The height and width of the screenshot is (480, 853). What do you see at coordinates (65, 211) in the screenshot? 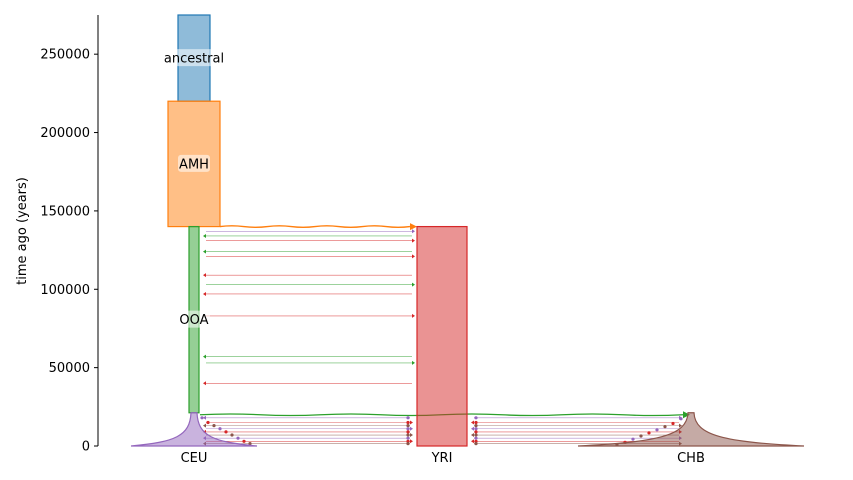
I see `y-tick-label: 150000` at bounding box center [65, 211].